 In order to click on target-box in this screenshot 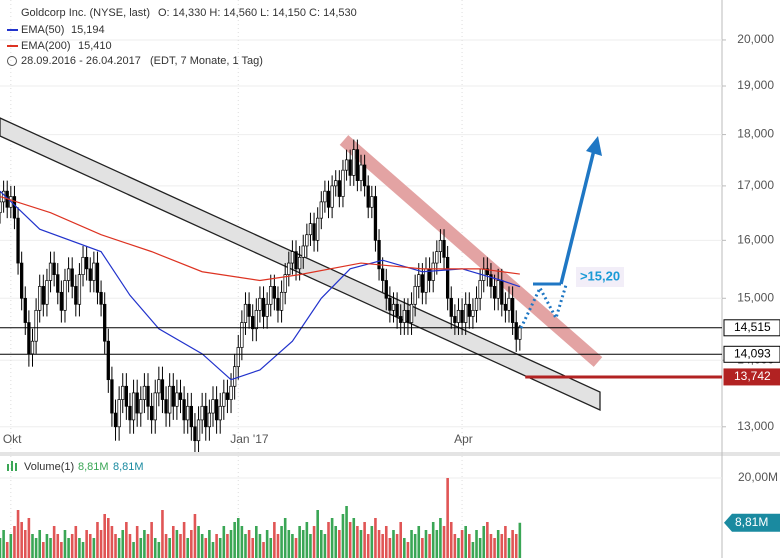, I will do `click(600, 277)`.